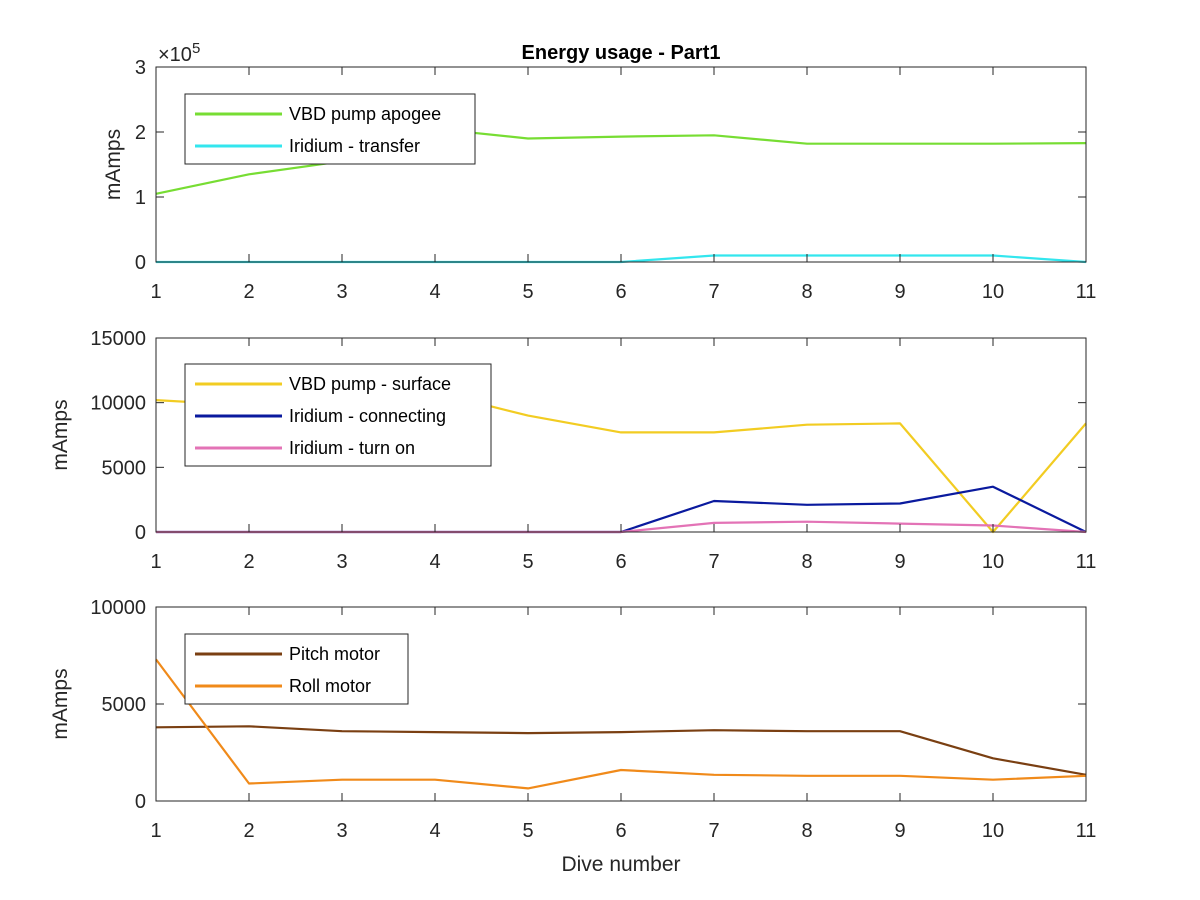  I want to click on y-exponent-label: ×10⁵, so click(179, 53).